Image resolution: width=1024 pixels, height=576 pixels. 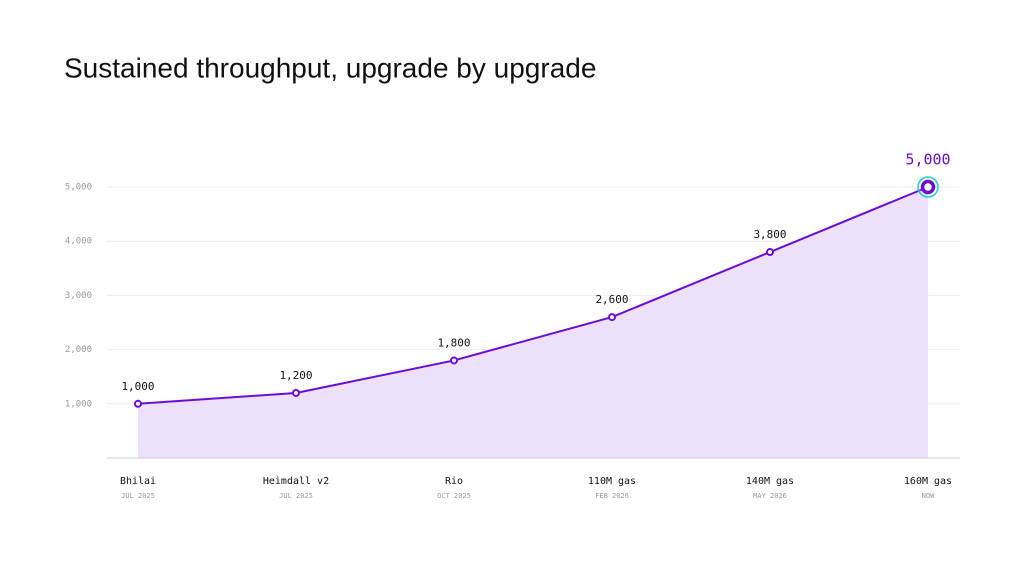 What do you see at coordinates (454, 496) in the screenshot?
I see `x-tick-sublabel: OCT 2025` at bounding box center [454, 496].